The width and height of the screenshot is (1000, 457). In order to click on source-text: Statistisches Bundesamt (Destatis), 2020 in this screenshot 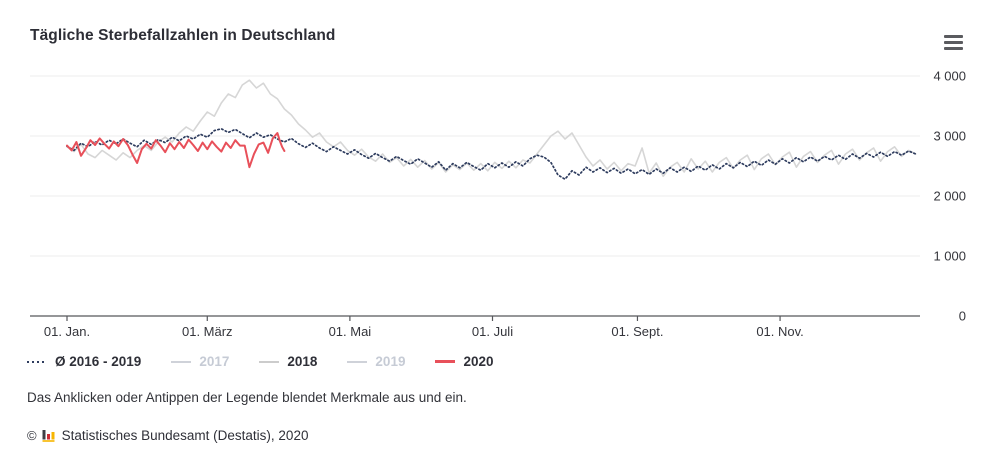, I will do `click(185, 435)`.